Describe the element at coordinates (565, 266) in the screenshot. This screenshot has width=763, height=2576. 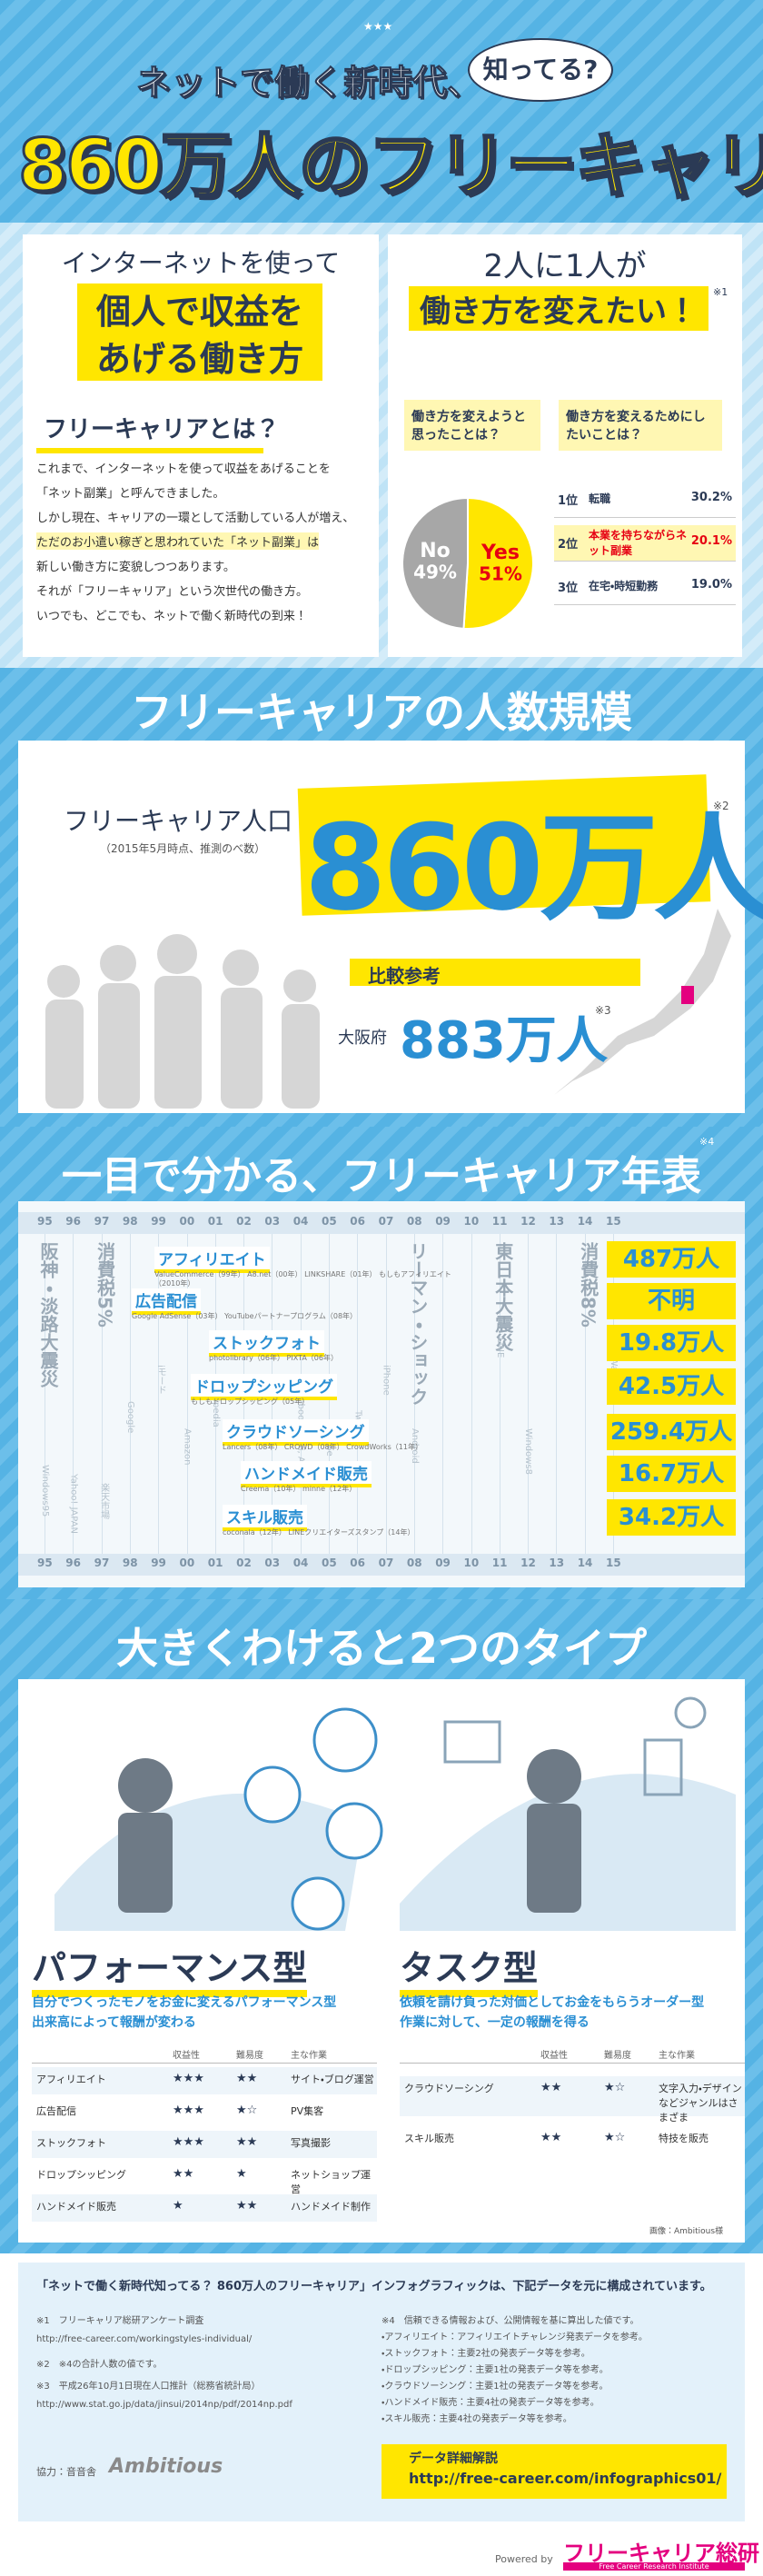
I see `survey-heading: 2人に1人が` at that location.